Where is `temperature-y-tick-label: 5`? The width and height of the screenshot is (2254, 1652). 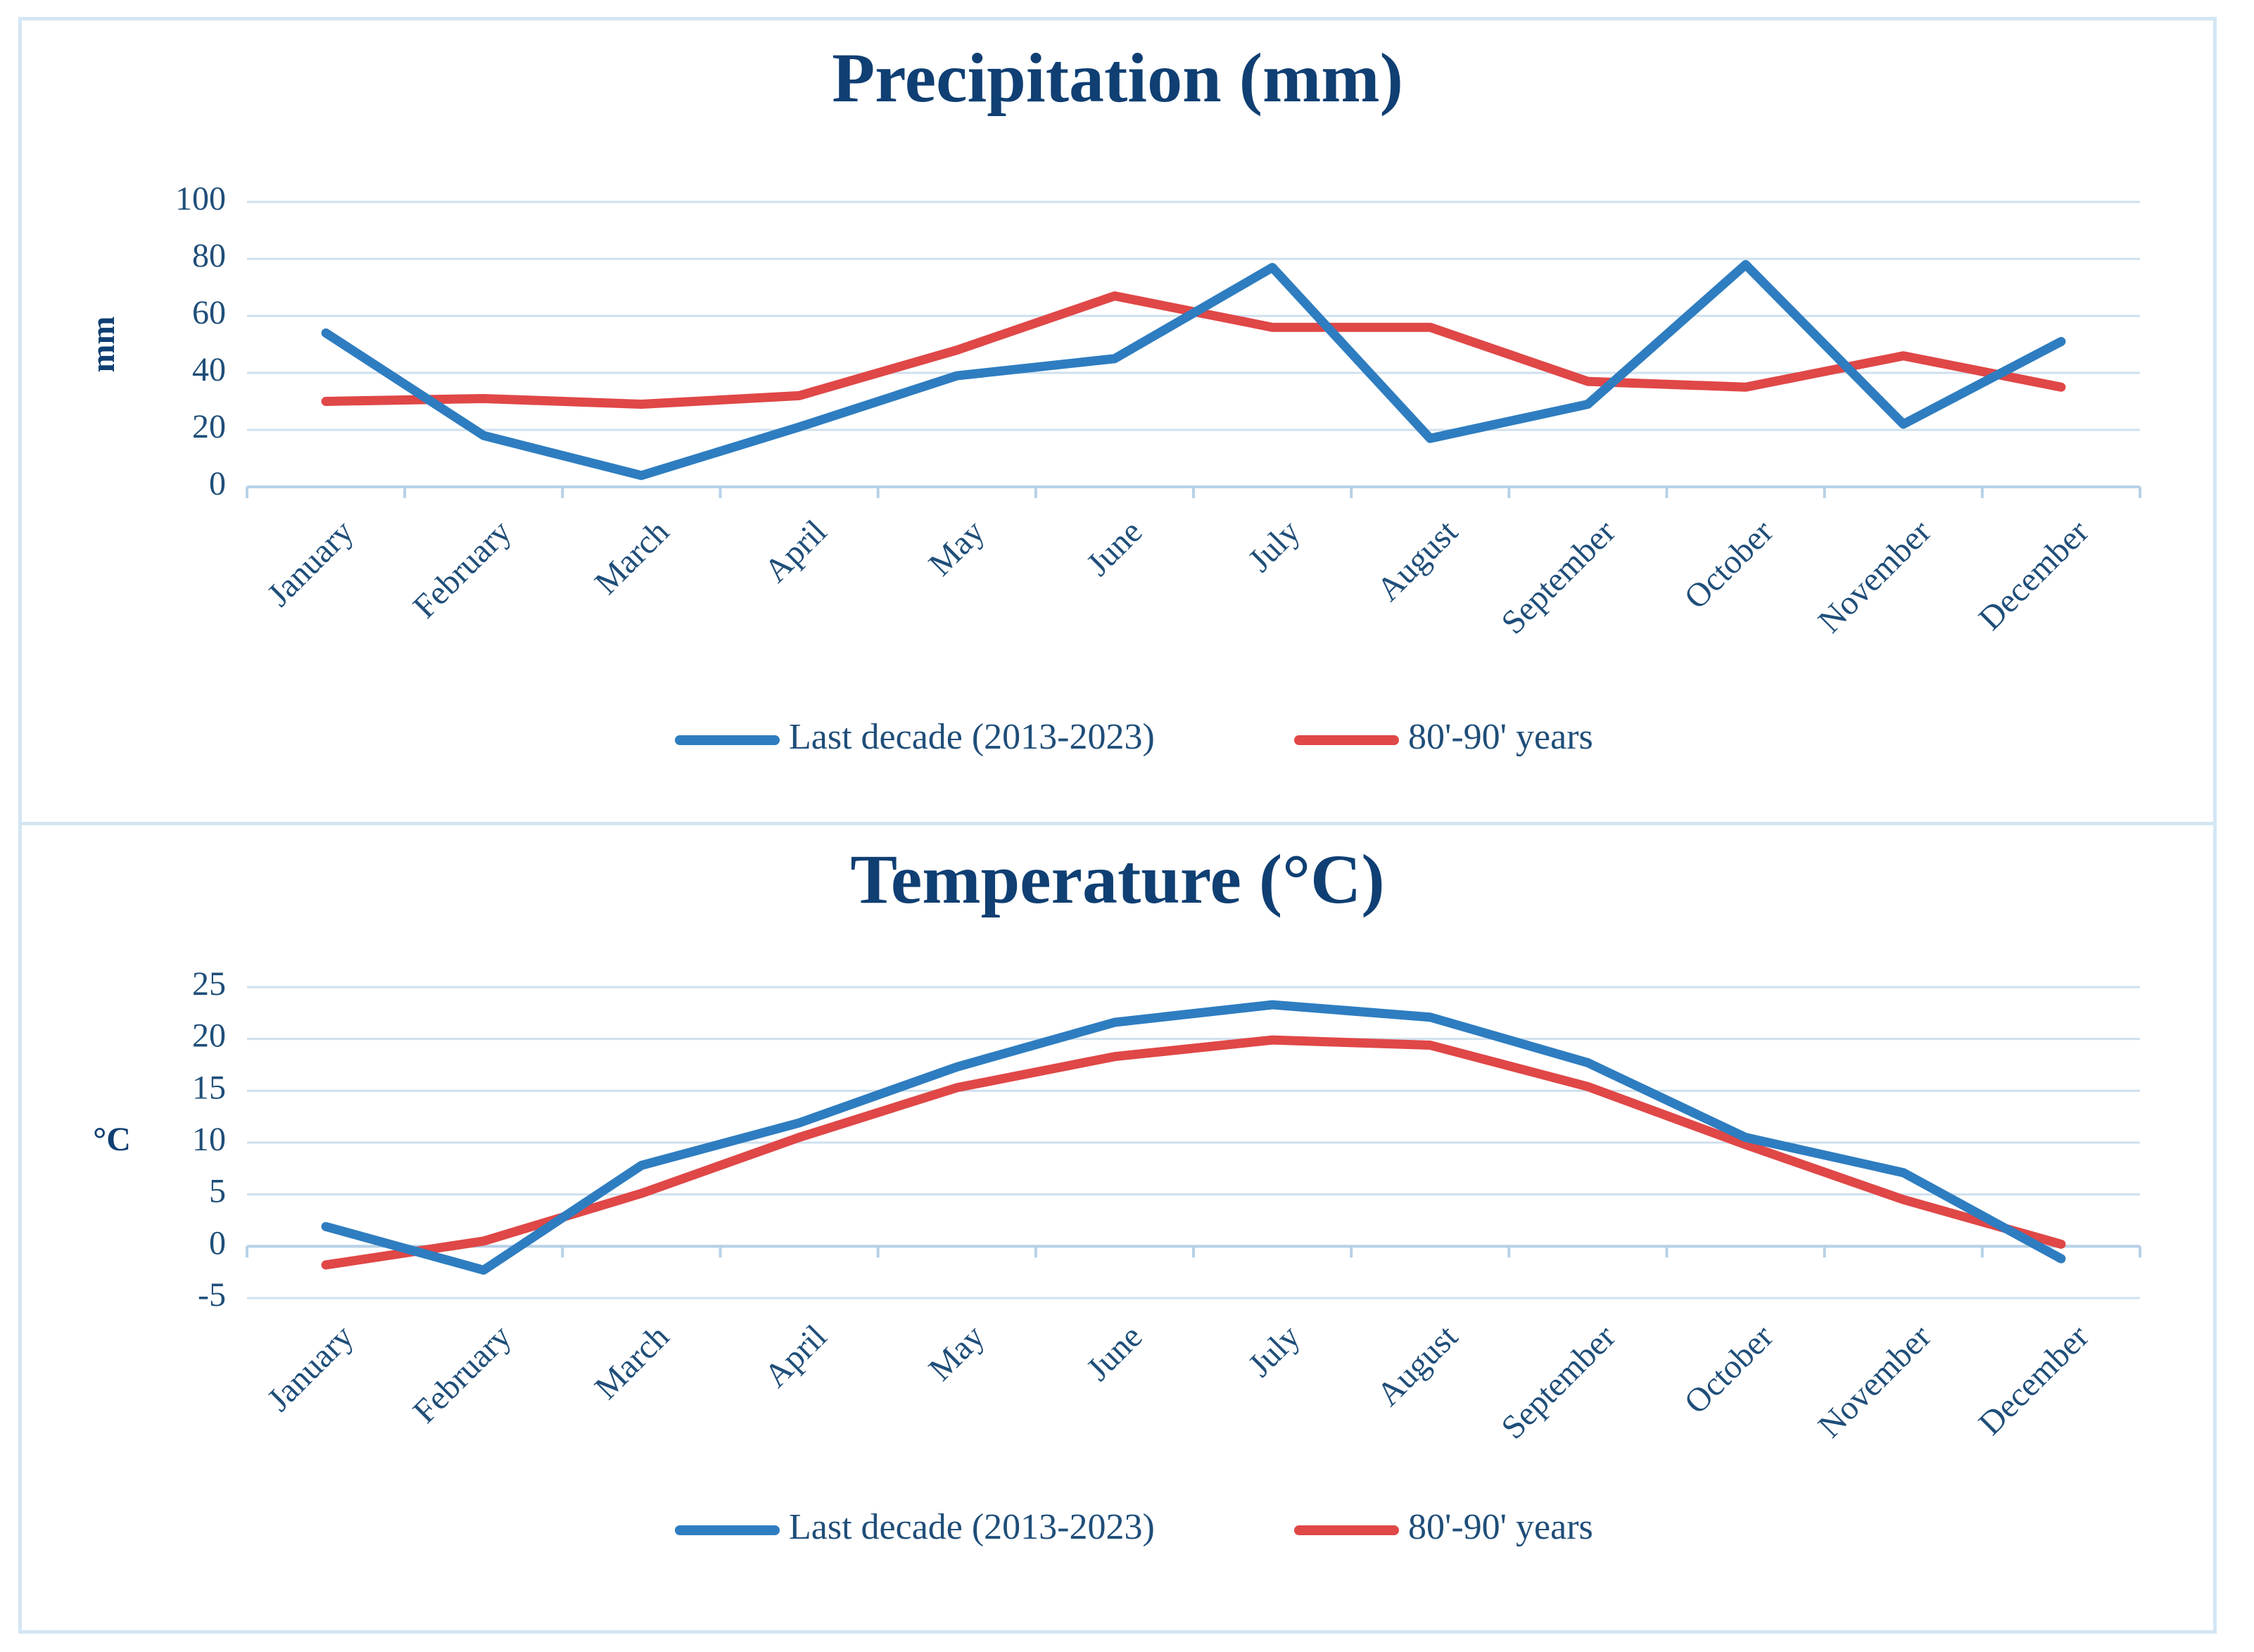 temperature-y-tick-label: 5 is located at coordinates (217, 1191).